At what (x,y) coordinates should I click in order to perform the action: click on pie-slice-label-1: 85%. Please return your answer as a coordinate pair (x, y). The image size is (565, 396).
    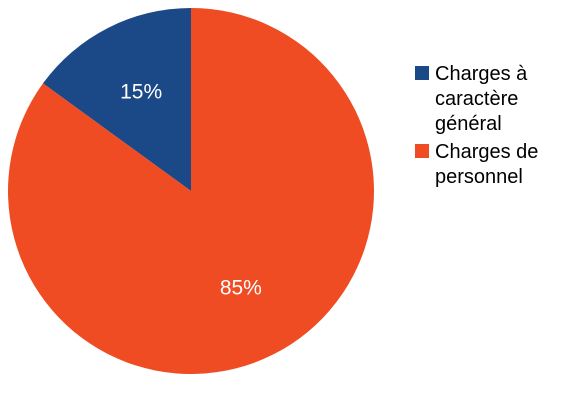
    Looking at the image, I should click on (241, 287).